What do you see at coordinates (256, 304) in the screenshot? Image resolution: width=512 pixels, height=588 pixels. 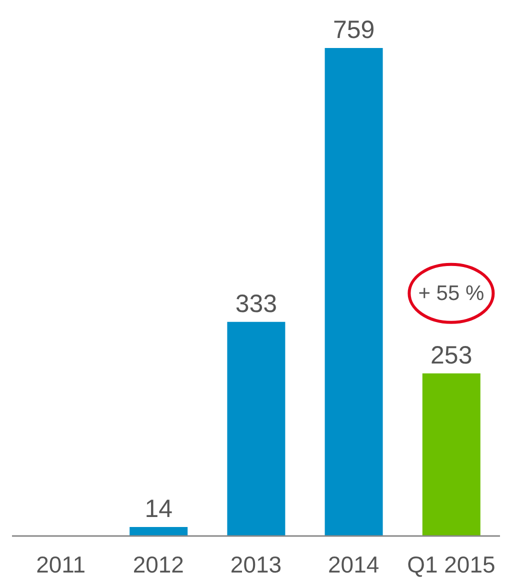 I see `data-label: 333` at bounding box center [256, 304].